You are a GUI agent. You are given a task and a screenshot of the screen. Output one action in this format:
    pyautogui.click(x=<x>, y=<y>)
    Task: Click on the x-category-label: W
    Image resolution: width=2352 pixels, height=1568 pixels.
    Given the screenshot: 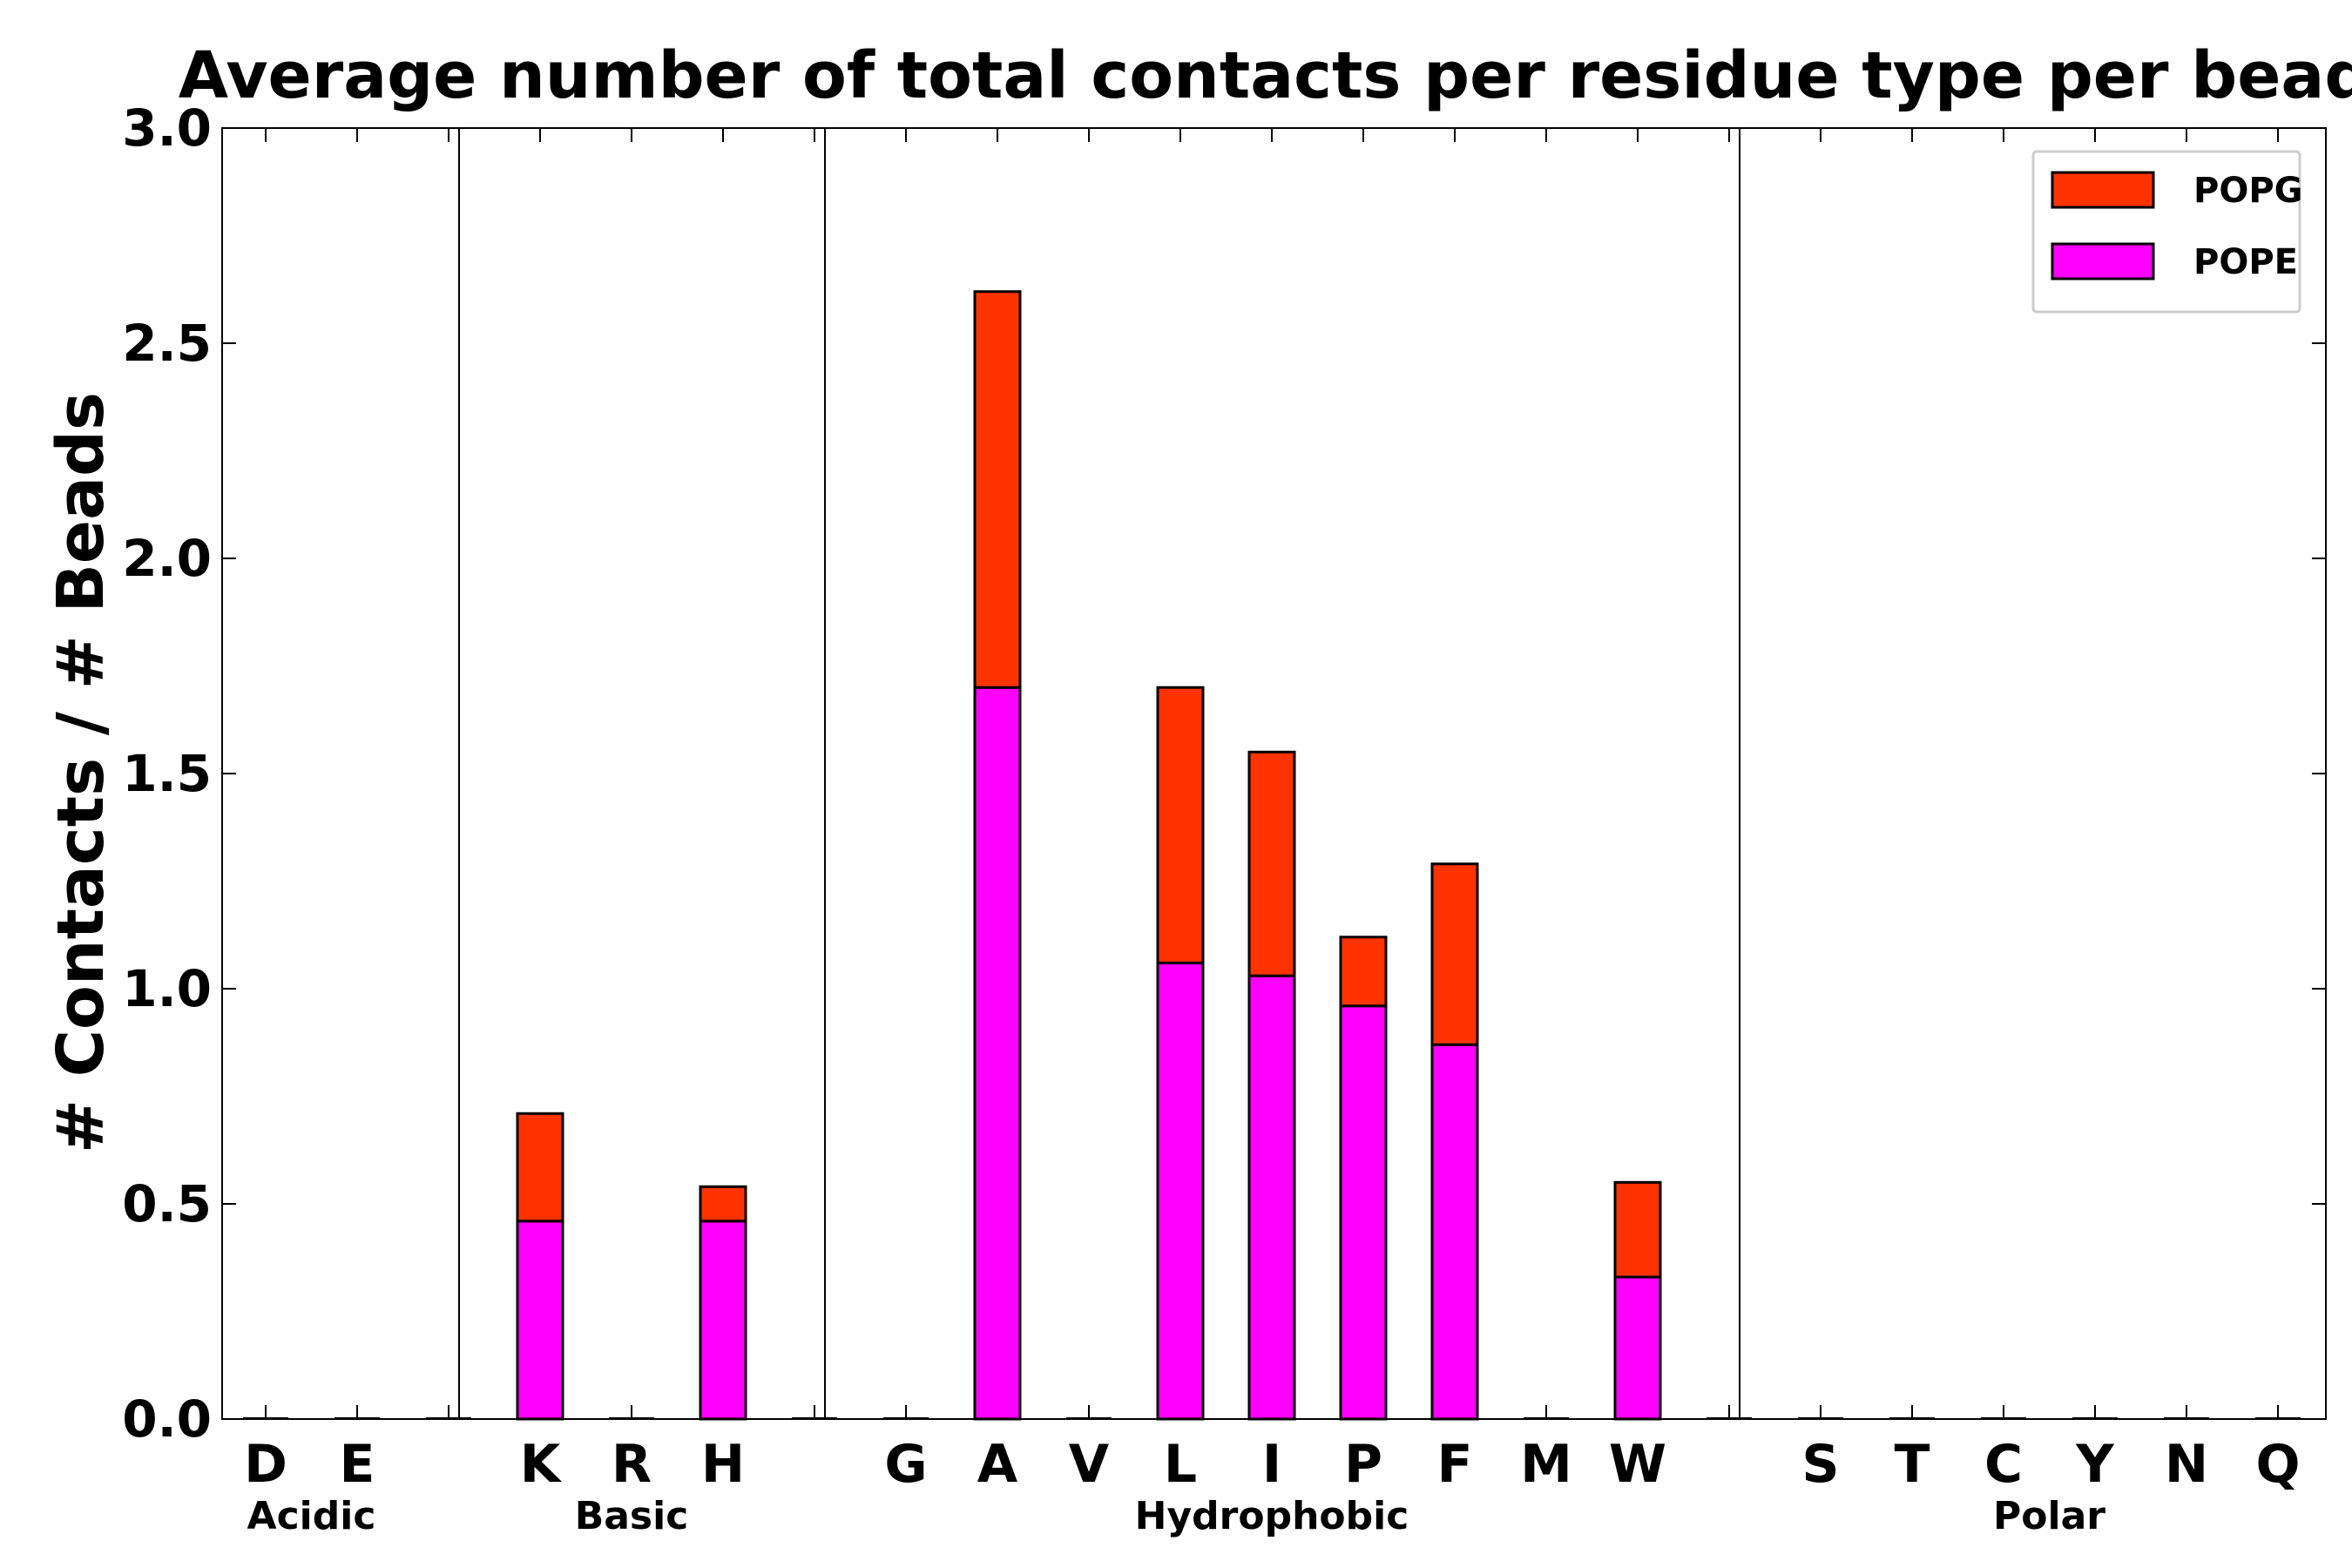 What is the action you would take?
    pyautogui.click(x=1637, y=1464)
    